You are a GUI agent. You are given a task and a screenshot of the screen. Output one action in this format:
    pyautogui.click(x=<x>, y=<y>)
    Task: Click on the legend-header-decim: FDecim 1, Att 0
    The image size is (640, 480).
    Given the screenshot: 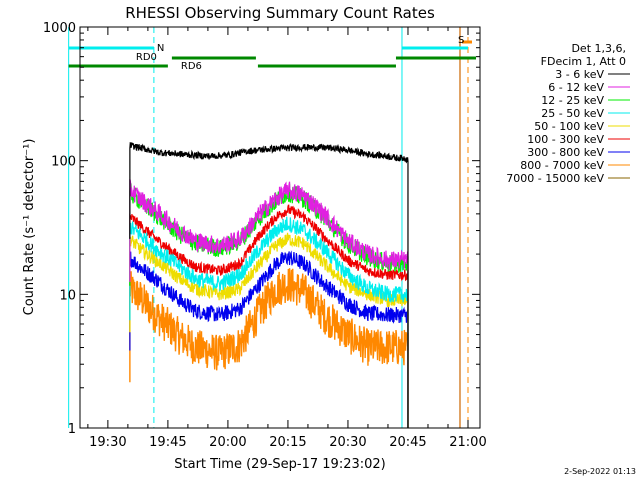 What is the action you would take?
    pyautogui.click(x=583, y=61)
    